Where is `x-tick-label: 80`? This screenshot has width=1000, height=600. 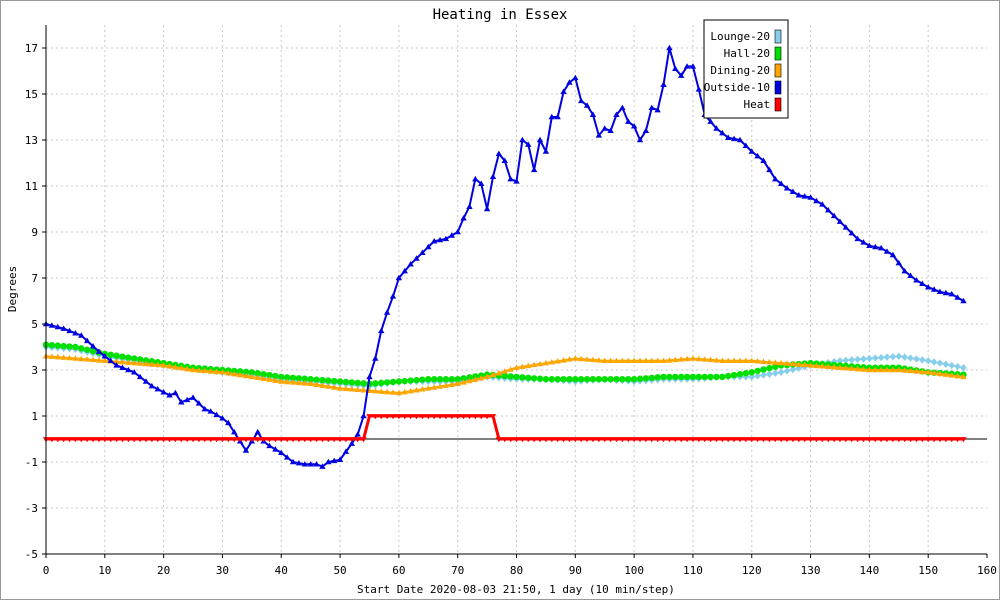 x-tick-label: 80 is located at coordinates (516, 570).